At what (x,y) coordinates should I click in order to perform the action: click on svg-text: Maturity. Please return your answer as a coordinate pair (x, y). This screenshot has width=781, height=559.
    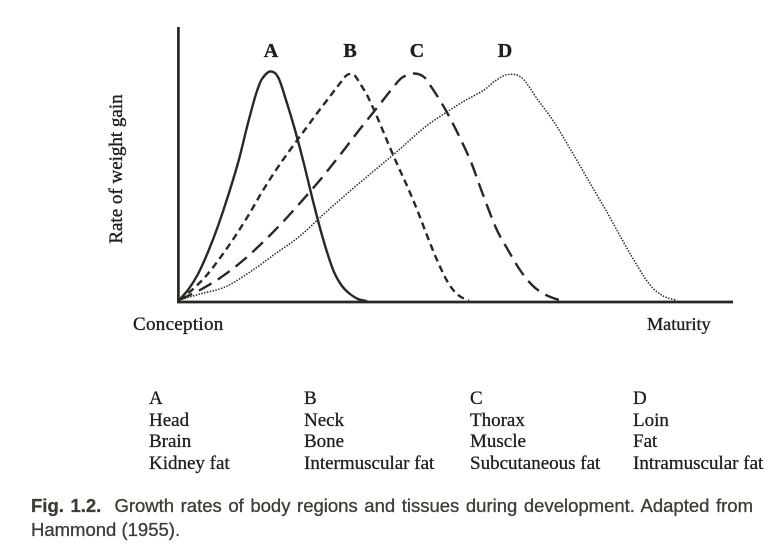
    Looking at the image, I should click on (679, 324).